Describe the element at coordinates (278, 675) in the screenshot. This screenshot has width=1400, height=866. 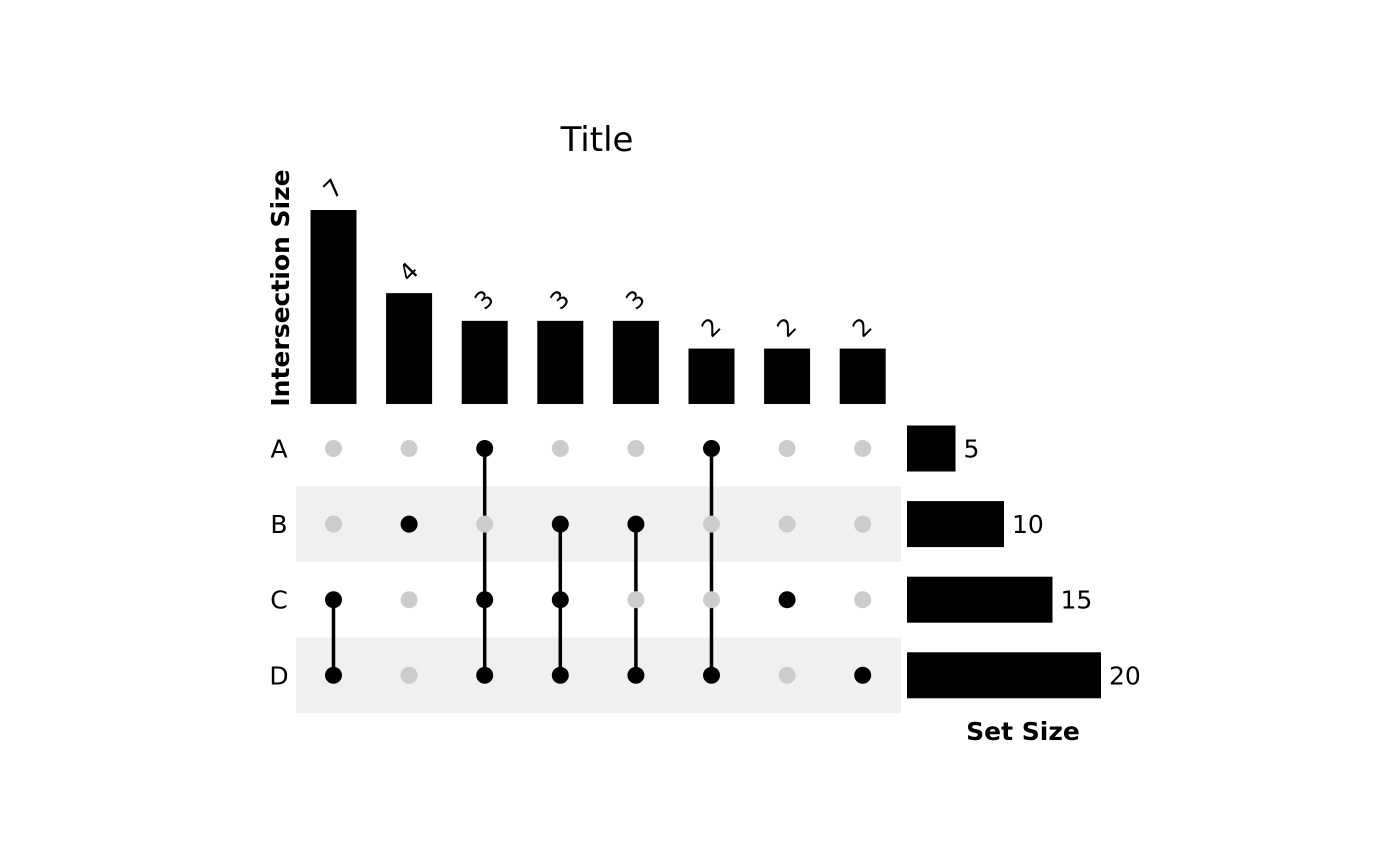
I see `set-label: D` at that location.